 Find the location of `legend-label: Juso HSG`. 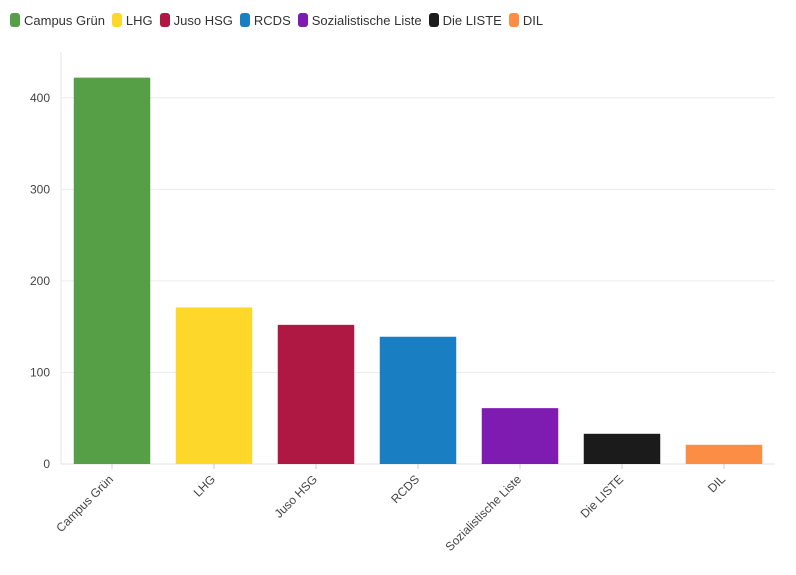

legend-label: Juso HSG is located at coordinates (203, 20).